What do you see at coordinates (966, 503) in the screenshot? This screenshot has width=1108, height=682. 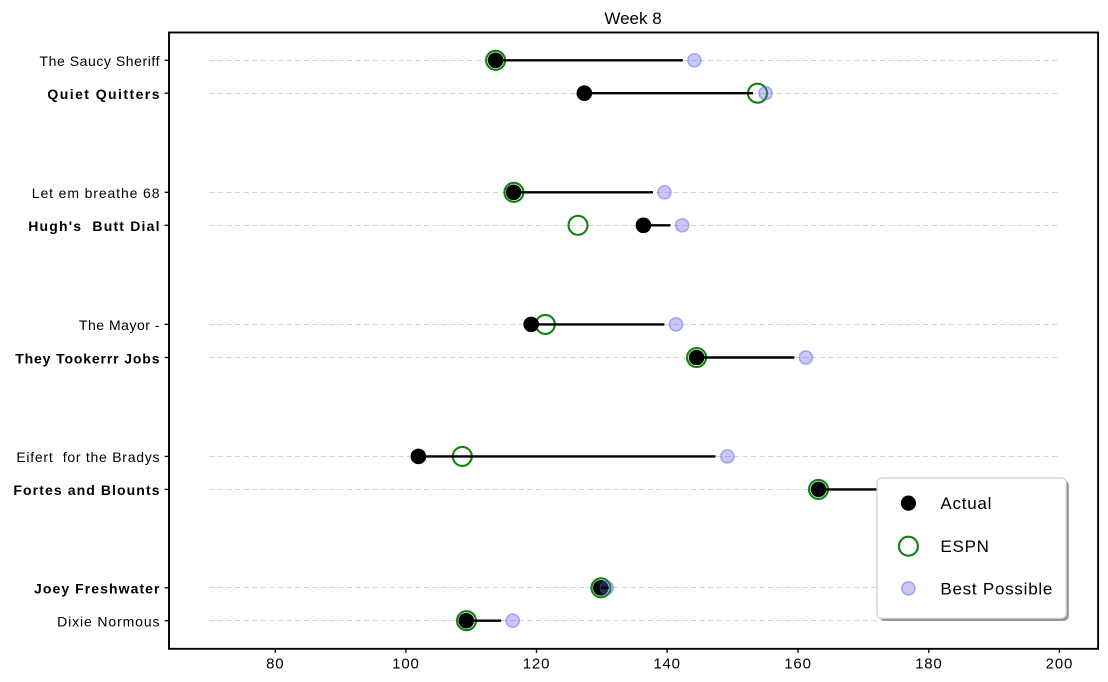 I see `svg-text: Actual` at bounding box center [966, 503].